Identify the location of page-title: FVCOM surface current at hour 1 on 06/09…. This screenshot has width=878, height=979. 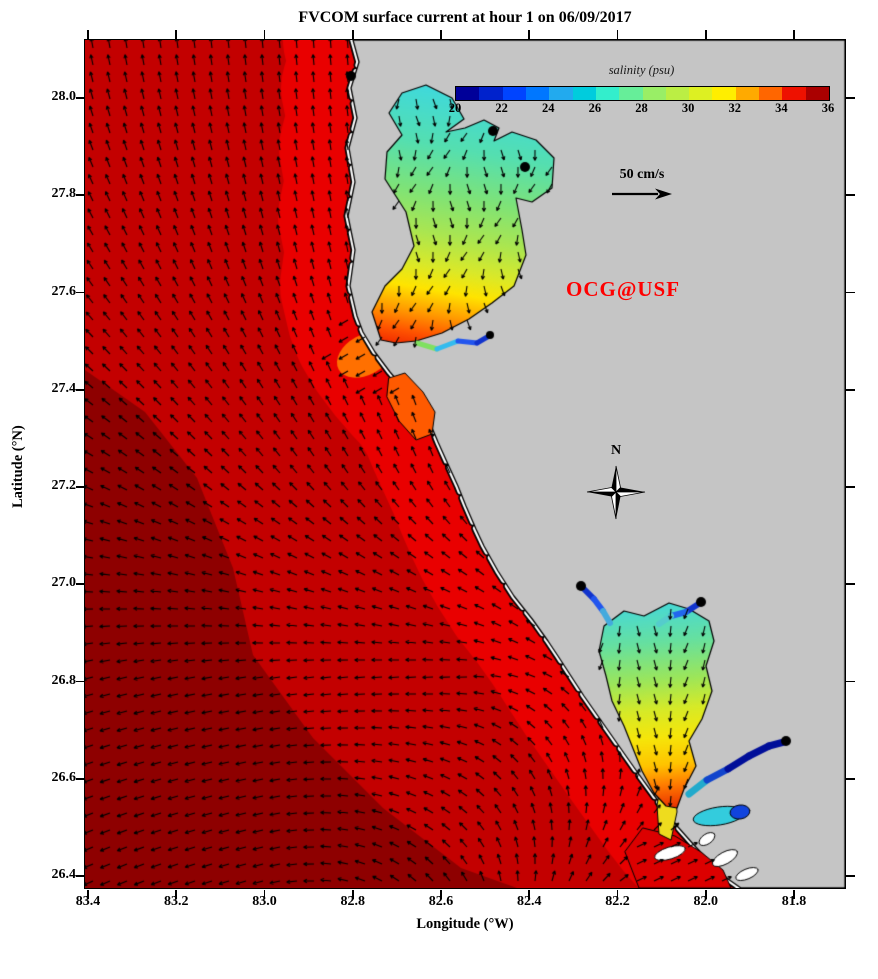
(465, 17).